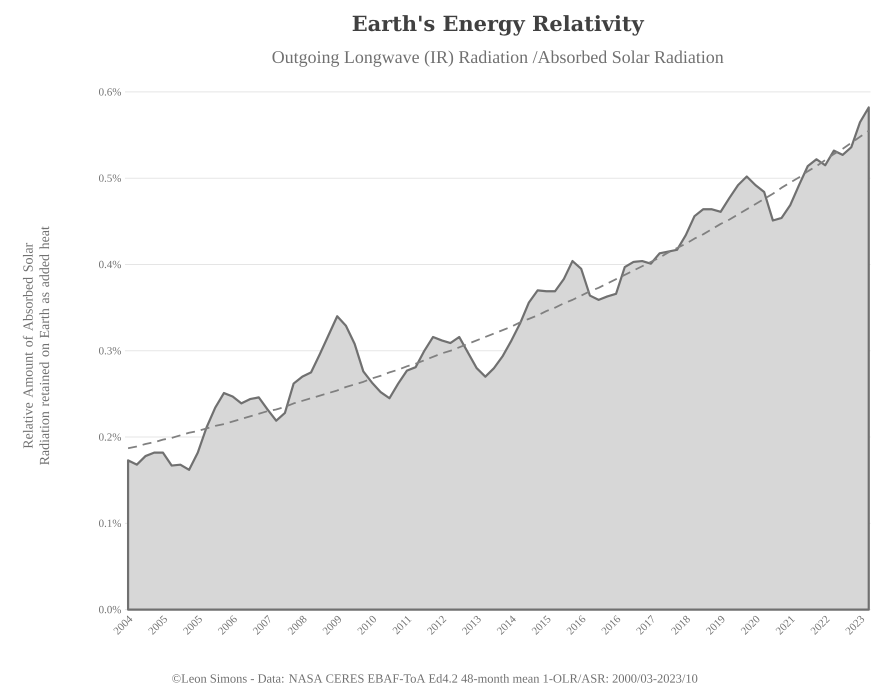  I want to click on y-tick-label: 0.4%, so click(110, 264).